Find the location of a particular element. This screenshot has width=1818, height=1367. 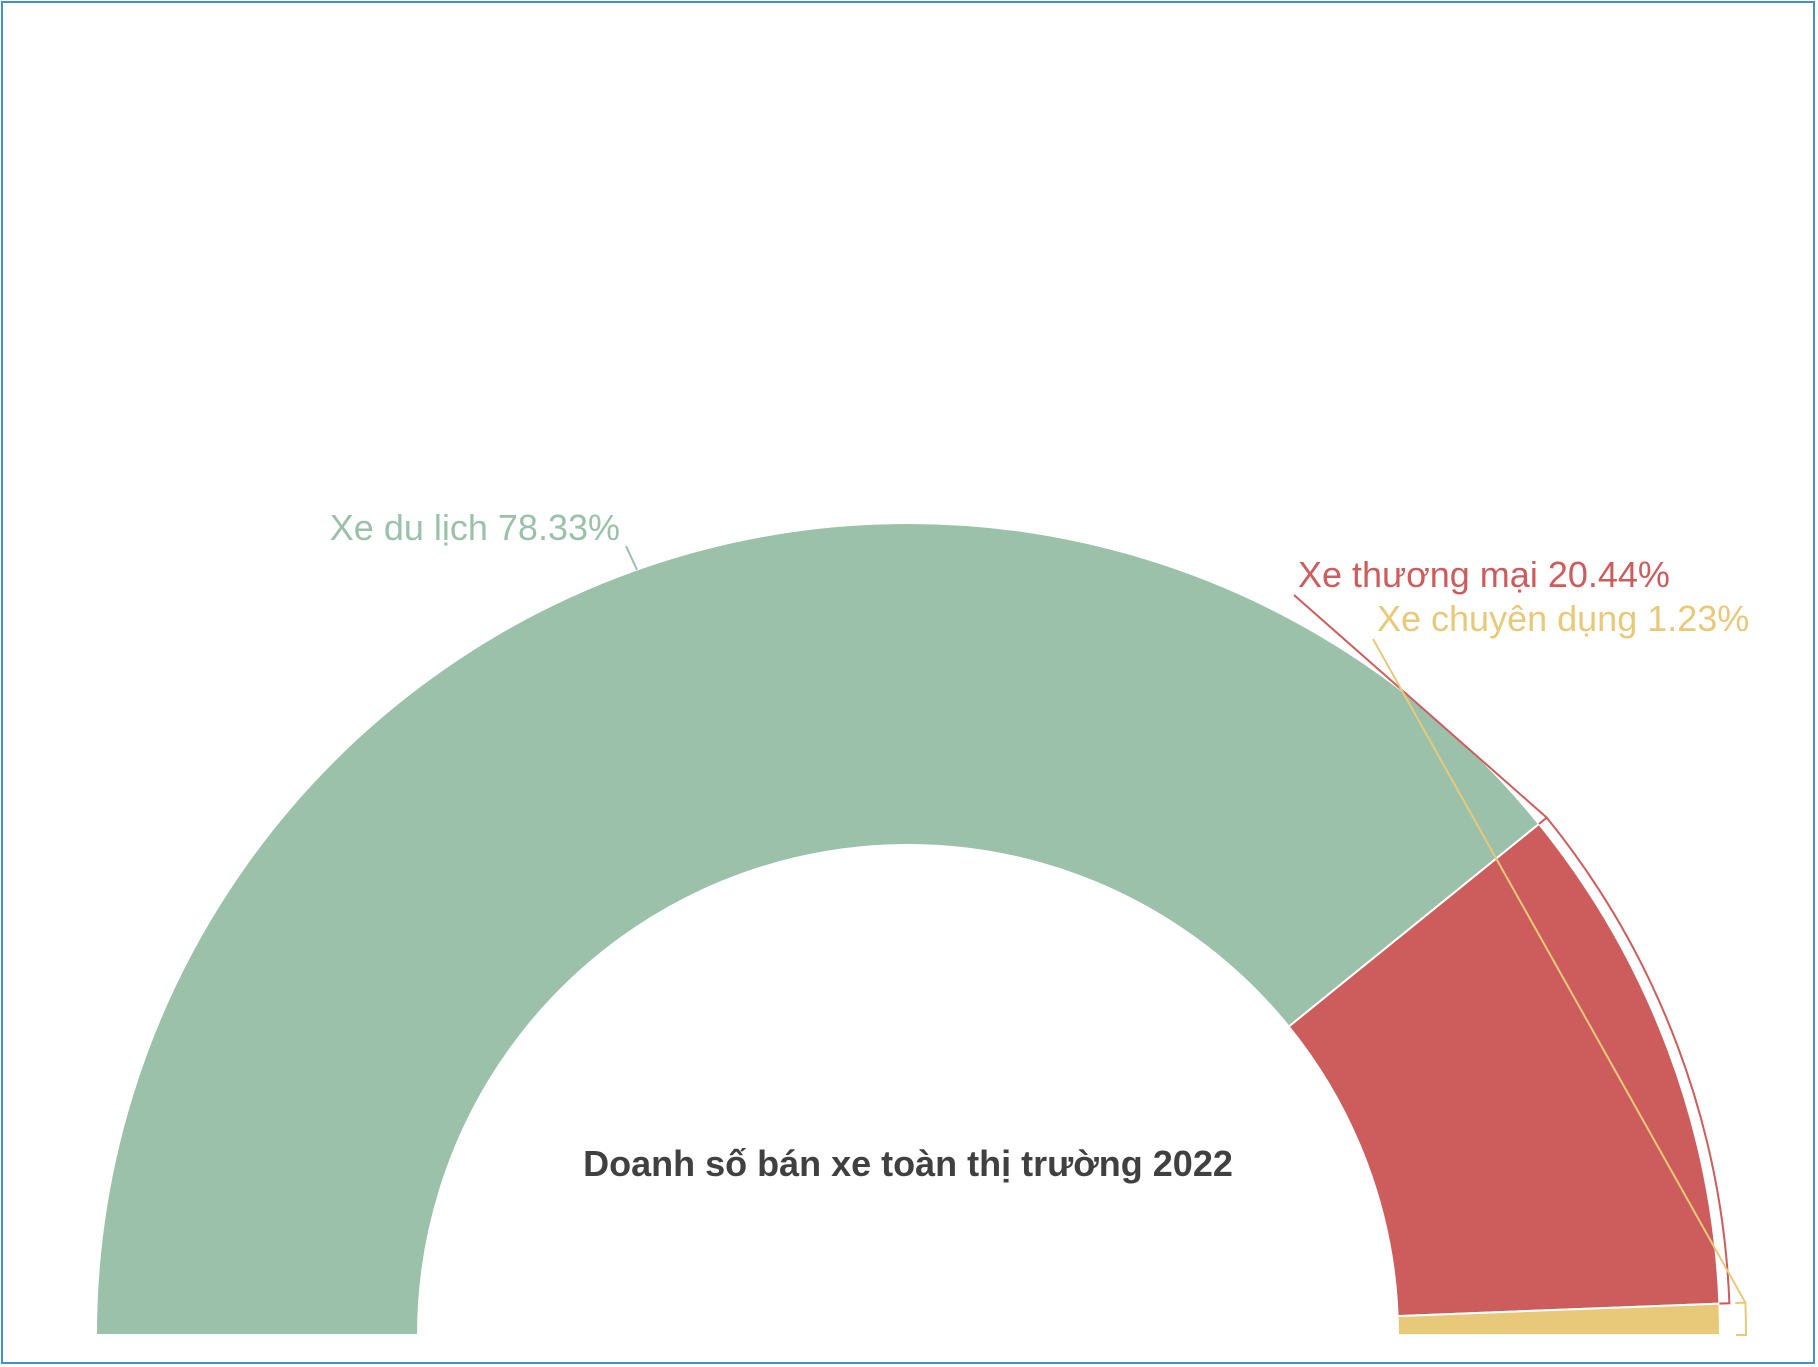

slice-label-2: Xe thương mại 20.44% is located at coordinates (1484, 574).